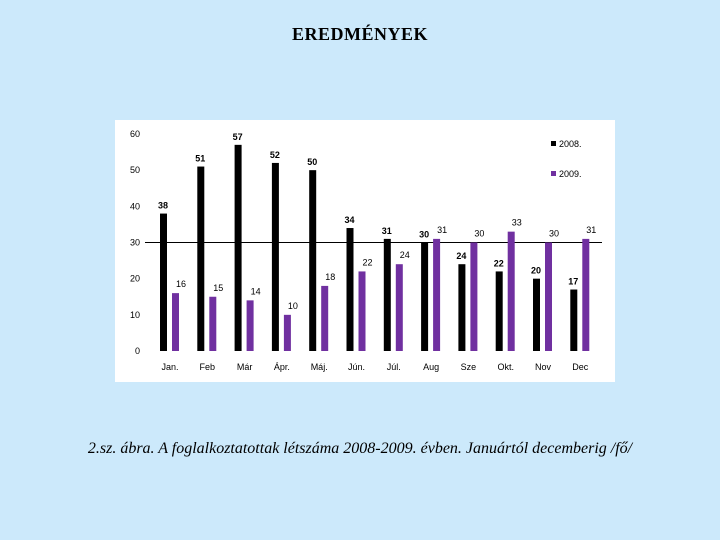 The width and height of the screenshot is (720, 540). I want to click on y-tick-label: 60, so click(135, 134).